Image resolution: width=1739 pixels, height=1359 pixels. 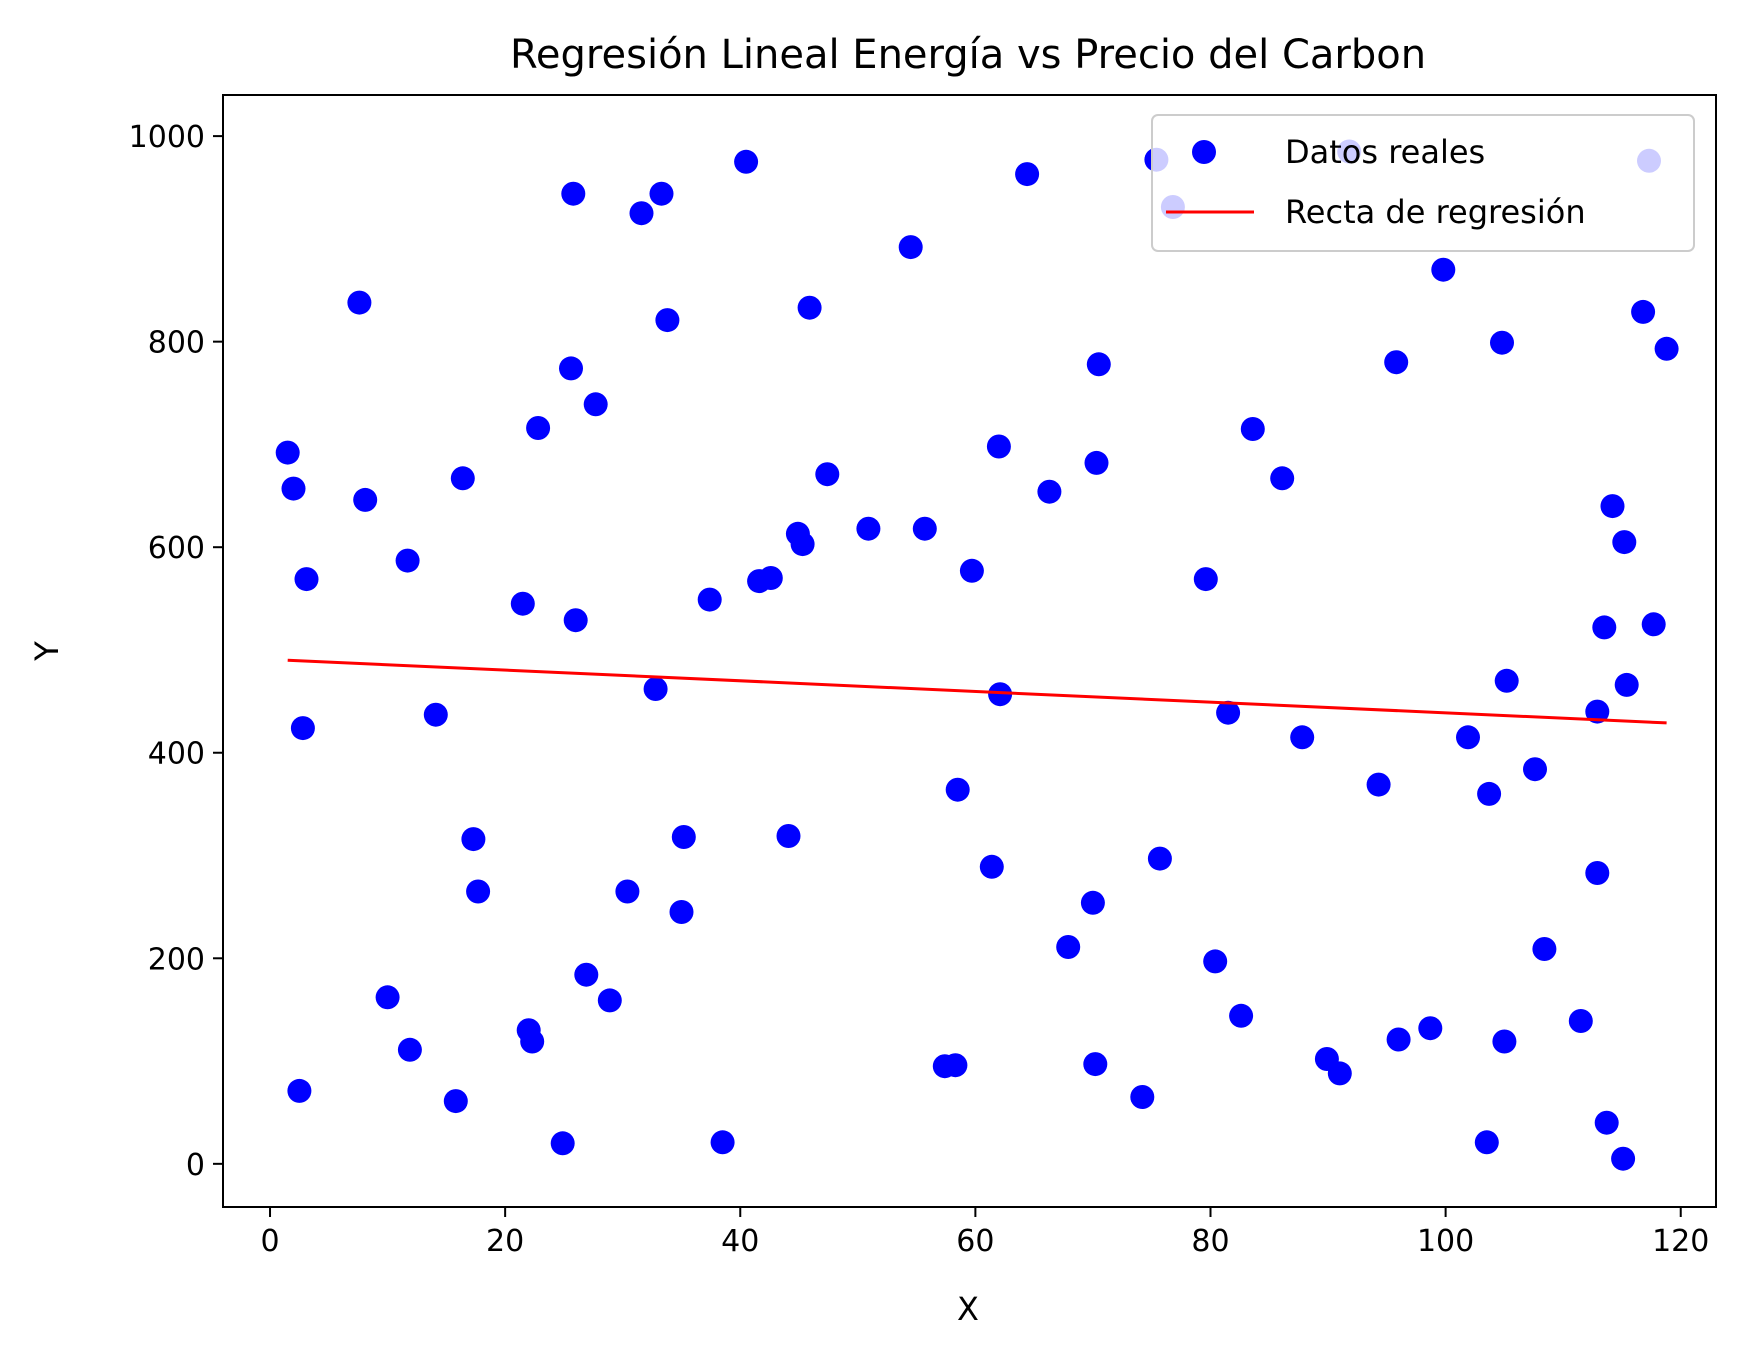 I want to click on y-tick-label: 1000, so click(x=167, y=137).